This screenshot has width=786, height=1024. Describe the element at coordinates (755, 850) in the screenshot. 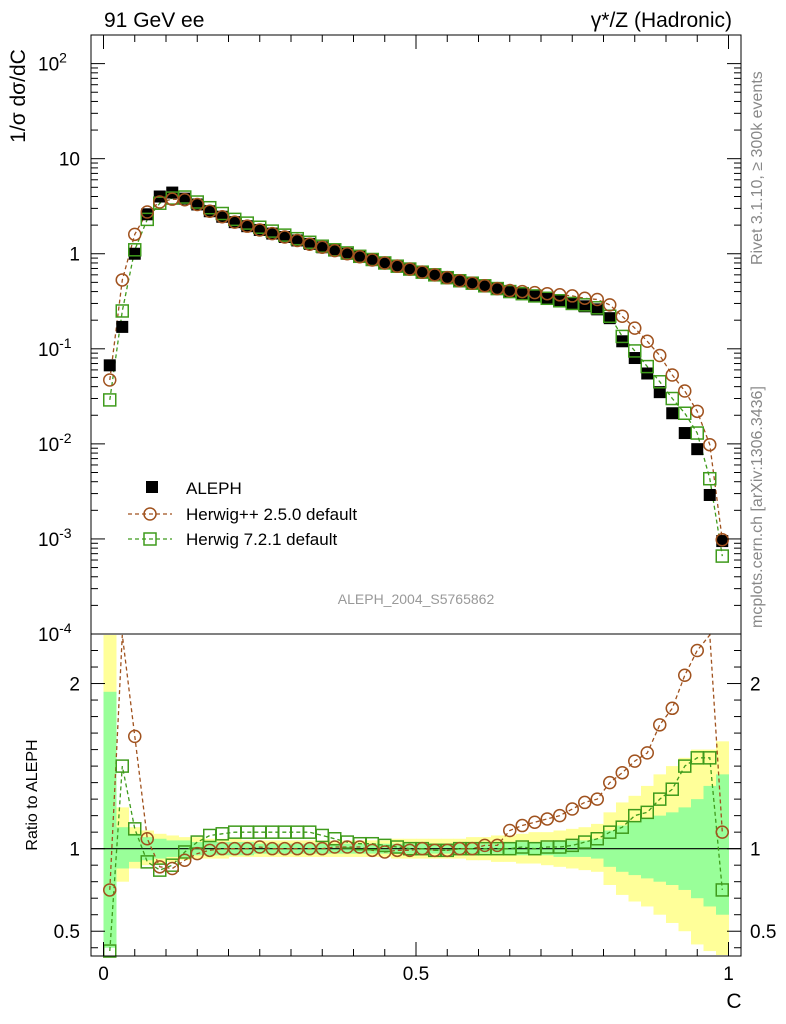

I see `ratio-y-tick-label-right: 1` at that location.